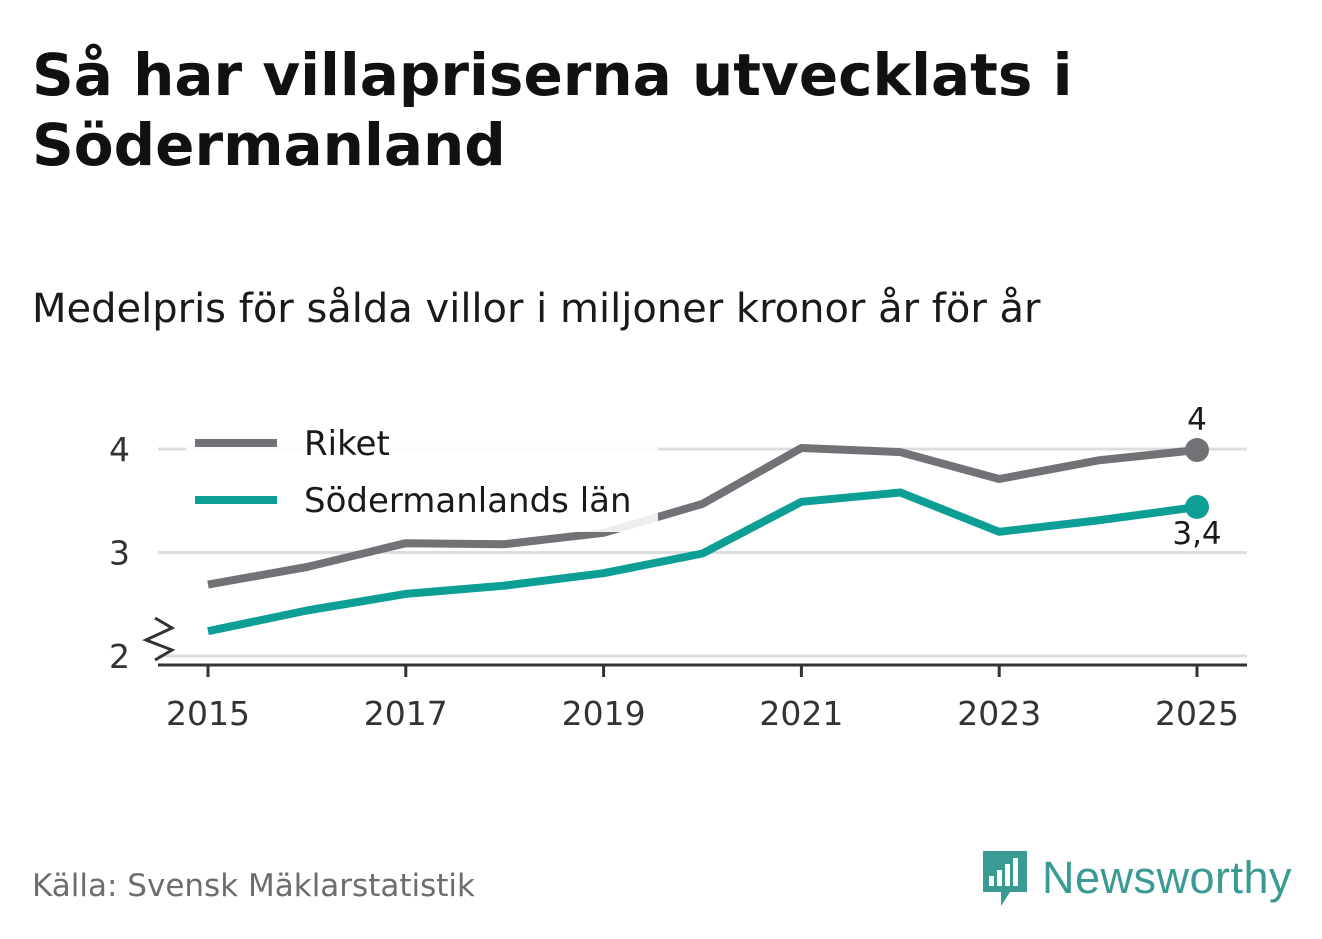  What do you see at coordinates (406, 713) in the screenshot?
I see `x-tick-label: 2017` at bounding box center [406, 713].